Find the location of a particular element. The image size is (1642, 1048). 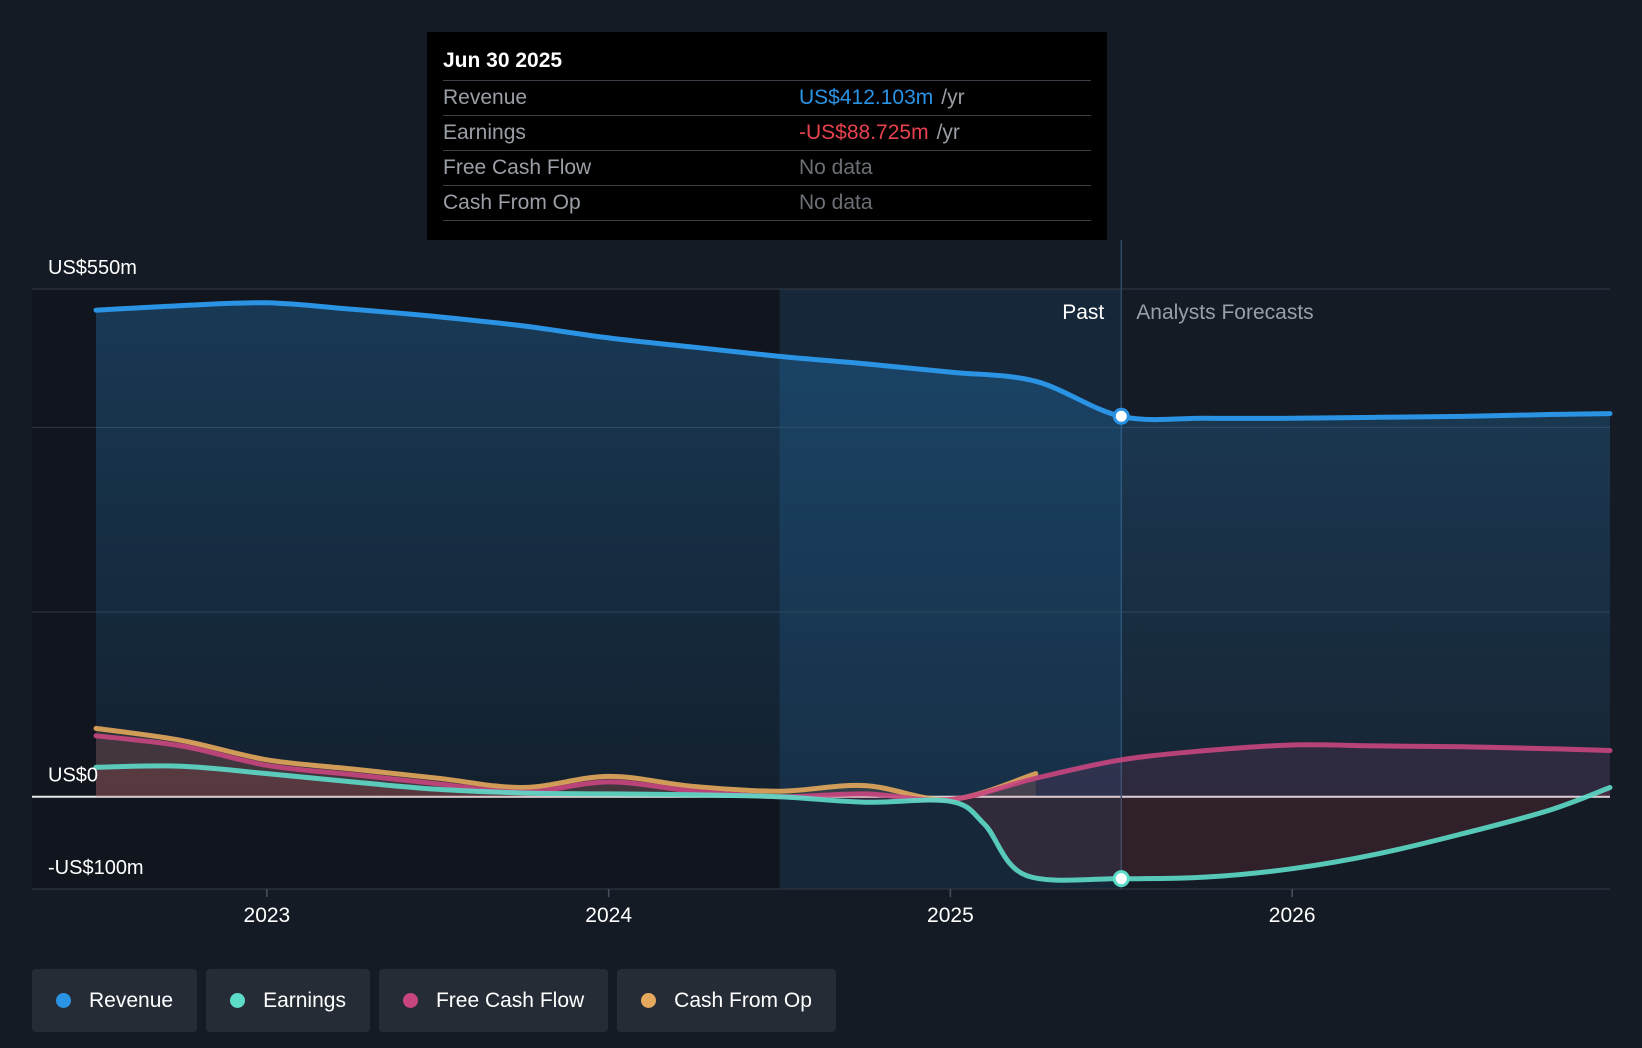

legend-label: Free Cash Flow is located at coordinates (510, 1000).